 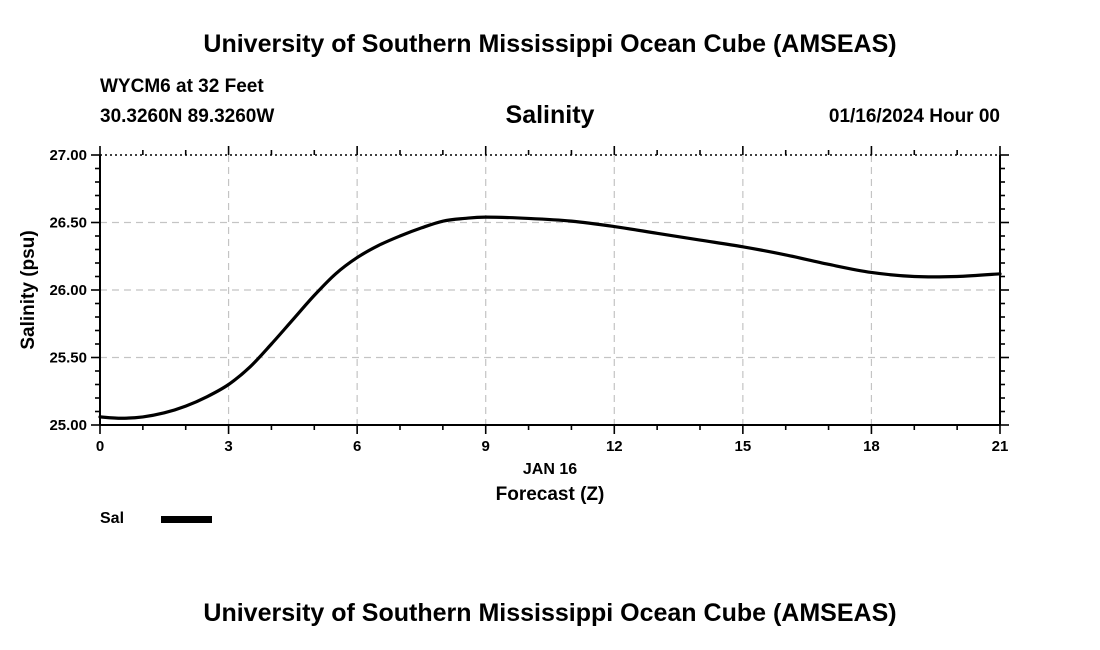 I want to click on run-time: 01/16/2024 Hour 00, so click(x=914, y=116).